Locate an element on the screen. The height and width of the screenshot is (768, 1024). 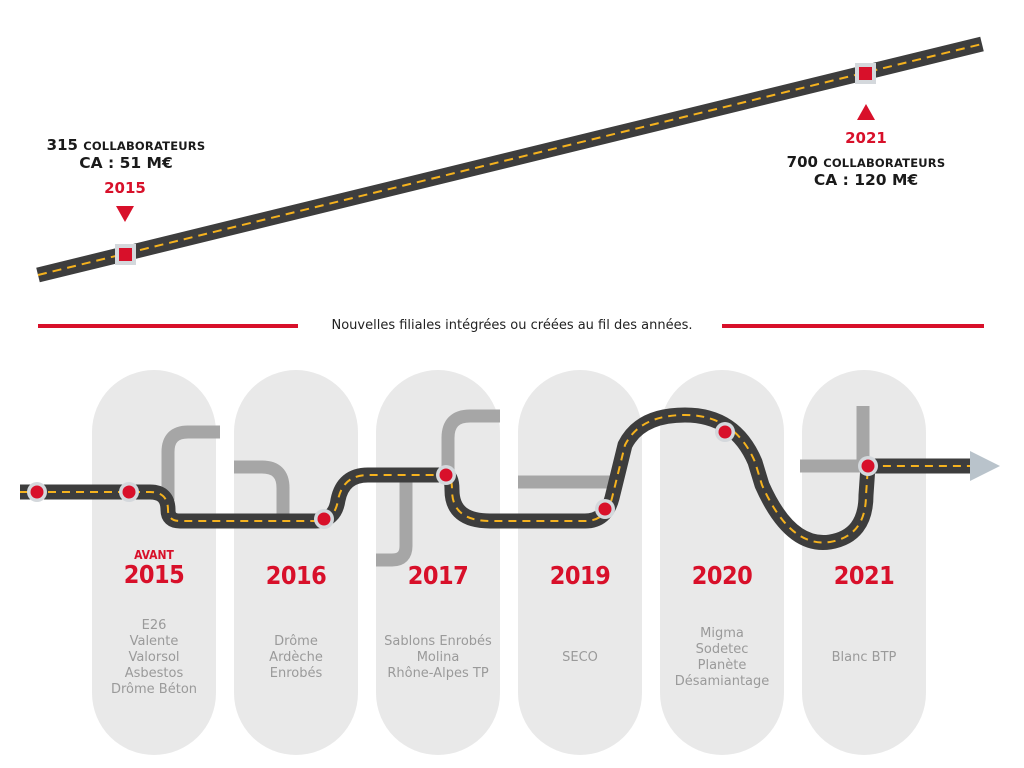
column-3-list: Sablons Enrobés Molina Rhône-Alpes TP is located at coordinates (438, 658).